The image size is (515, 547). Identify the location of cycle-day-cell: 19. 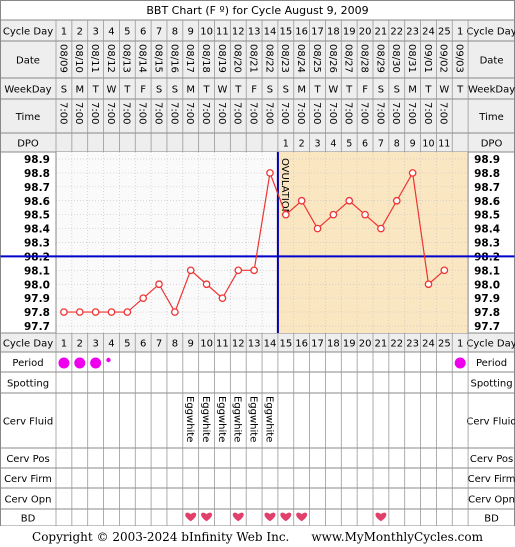
(349, 32).